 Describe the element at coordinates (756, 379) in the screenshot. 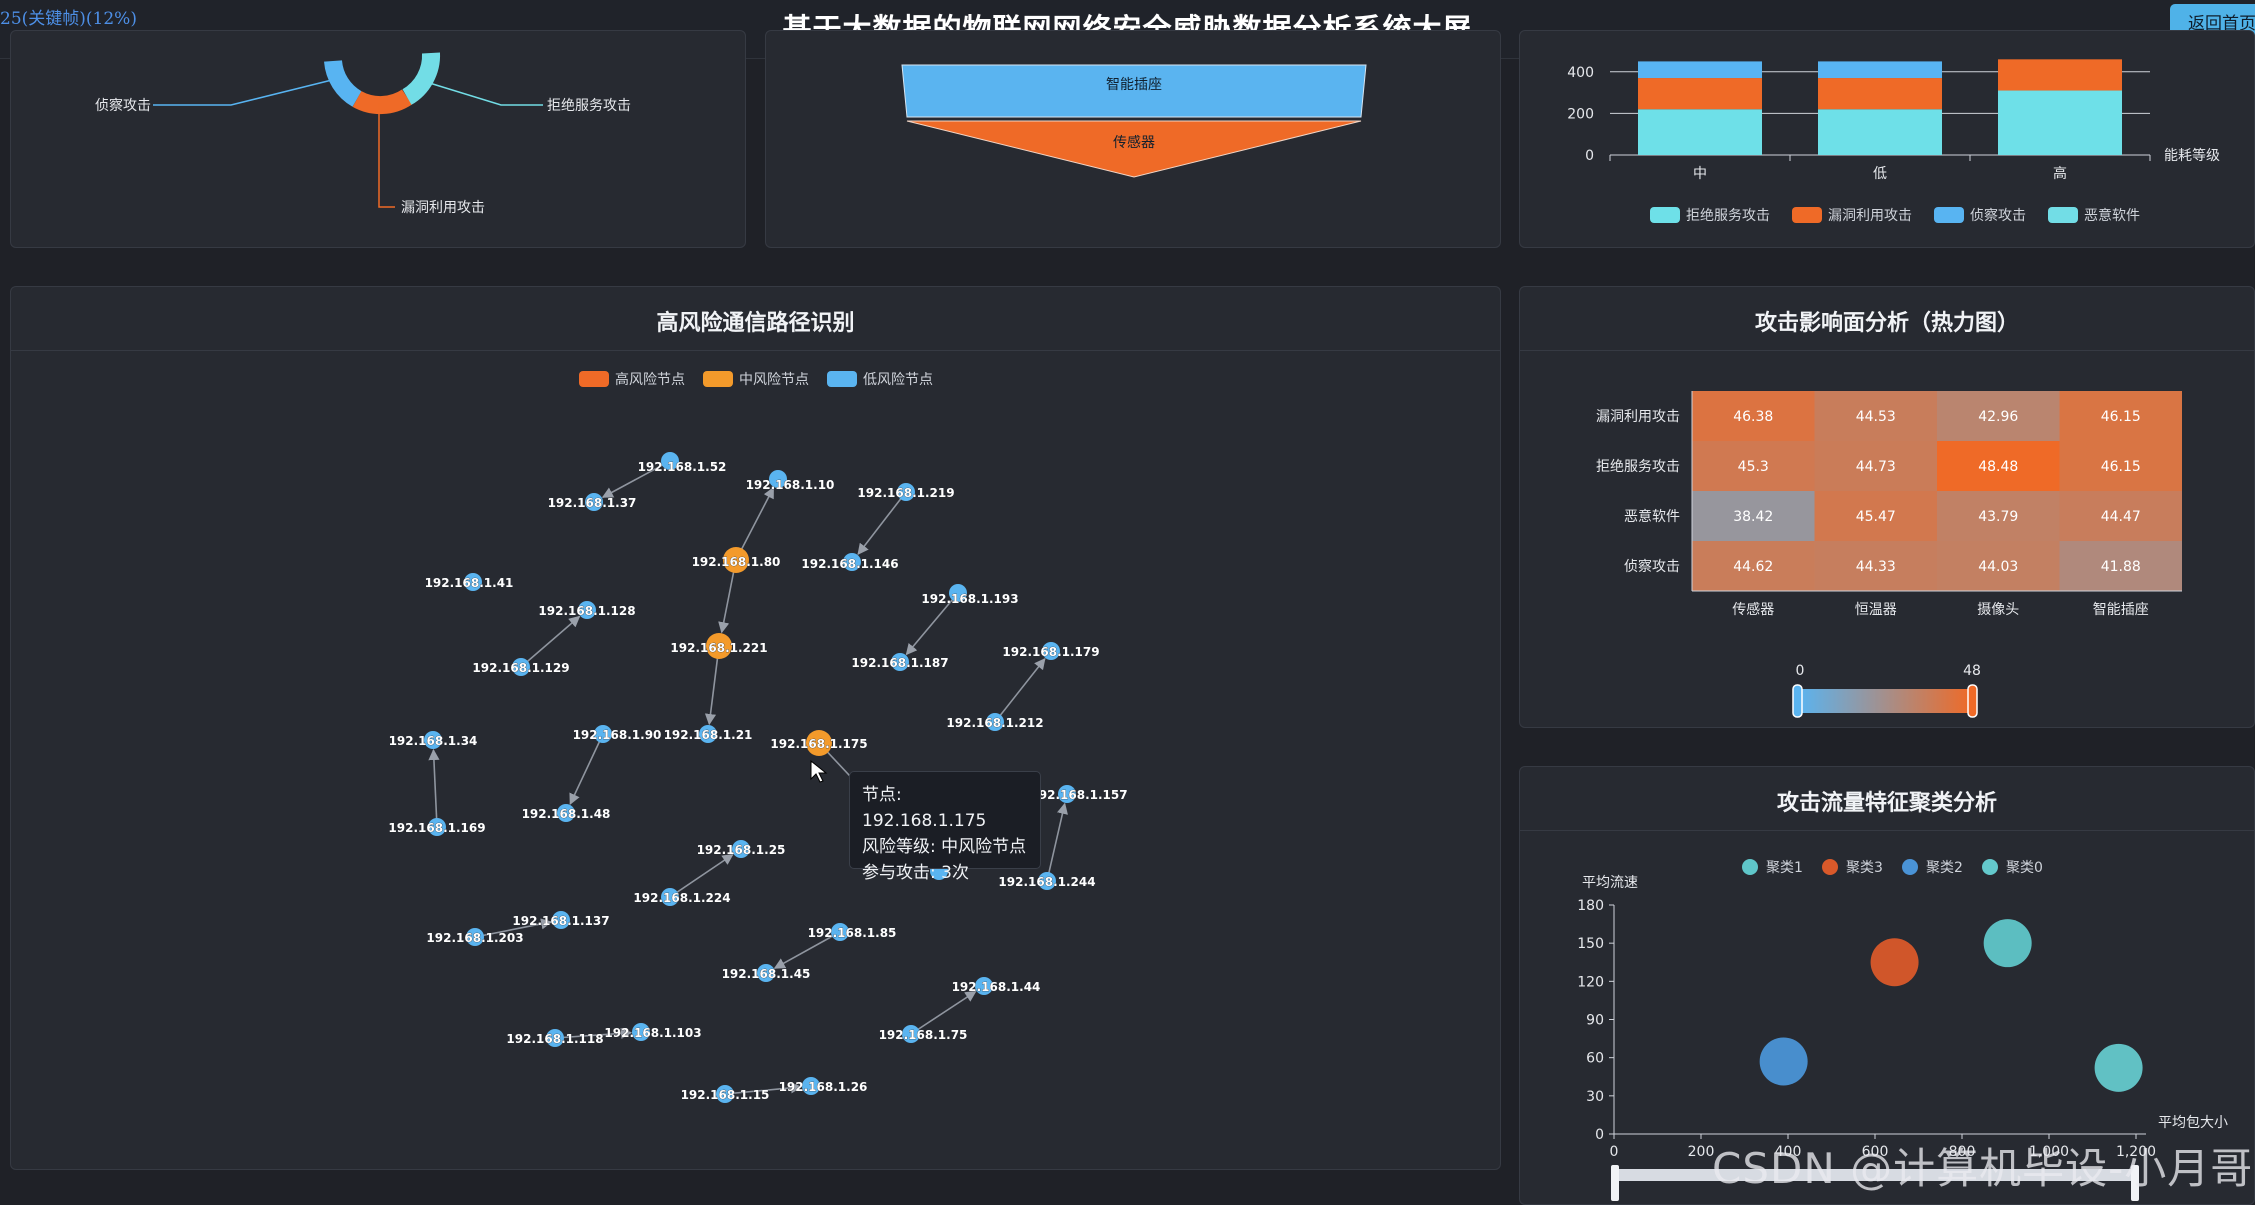

I see `legend-medium-risk: 中风险节点` at that location.